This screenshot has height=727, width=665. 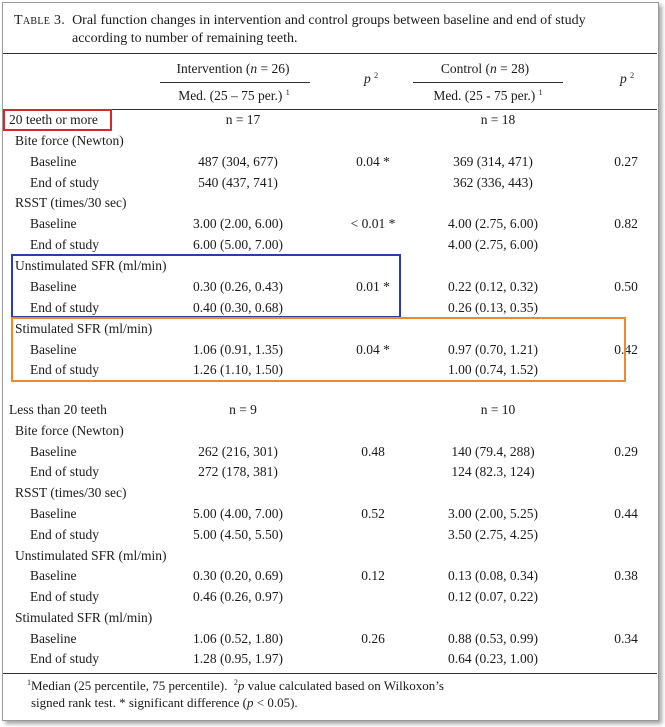 I want to click on header-med-control: Med. (25 - 75 per.) 1, so click(x=488, y=96).